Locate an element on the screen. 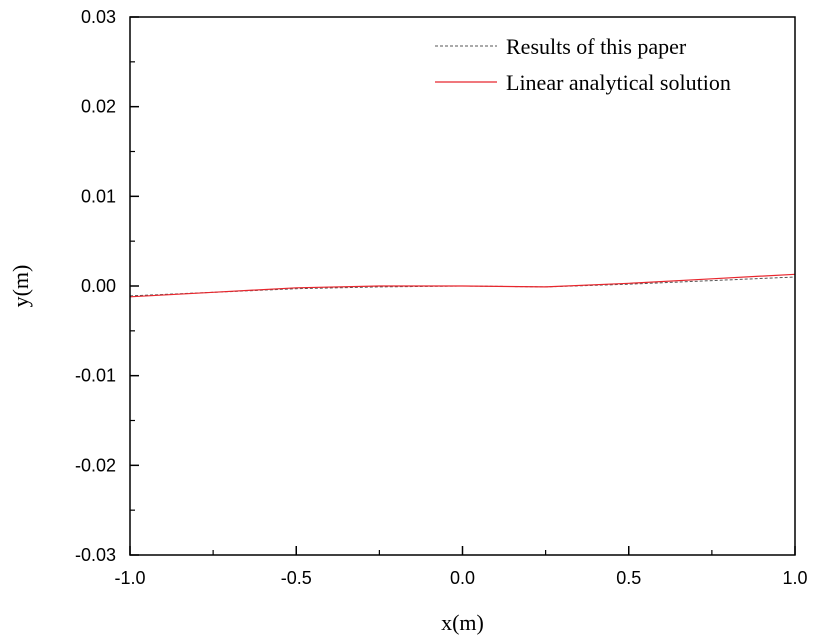  y-tick-label: 0.01 is located at coordinates (98, 196).